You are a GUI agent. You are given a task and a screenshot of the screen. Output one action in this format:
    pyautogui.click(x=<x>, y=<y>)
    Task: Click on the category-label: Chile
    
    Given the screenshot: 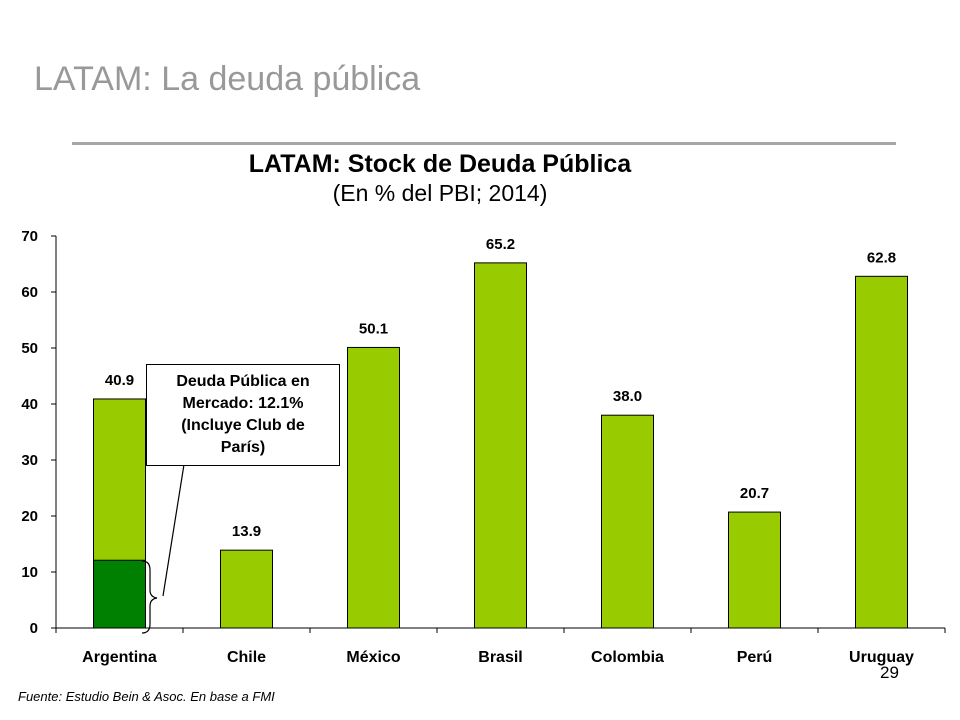 What is the action you would take?
    pyautogui.click(x=246, y=657)
    